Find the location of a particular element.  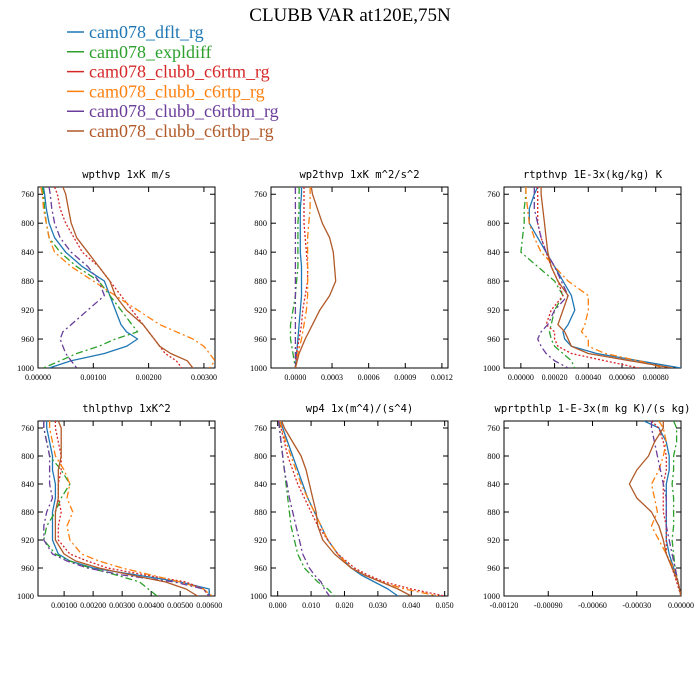

legend-label: cam078_clubb_c6rtbm_rg is located at coordinates (184, 111).